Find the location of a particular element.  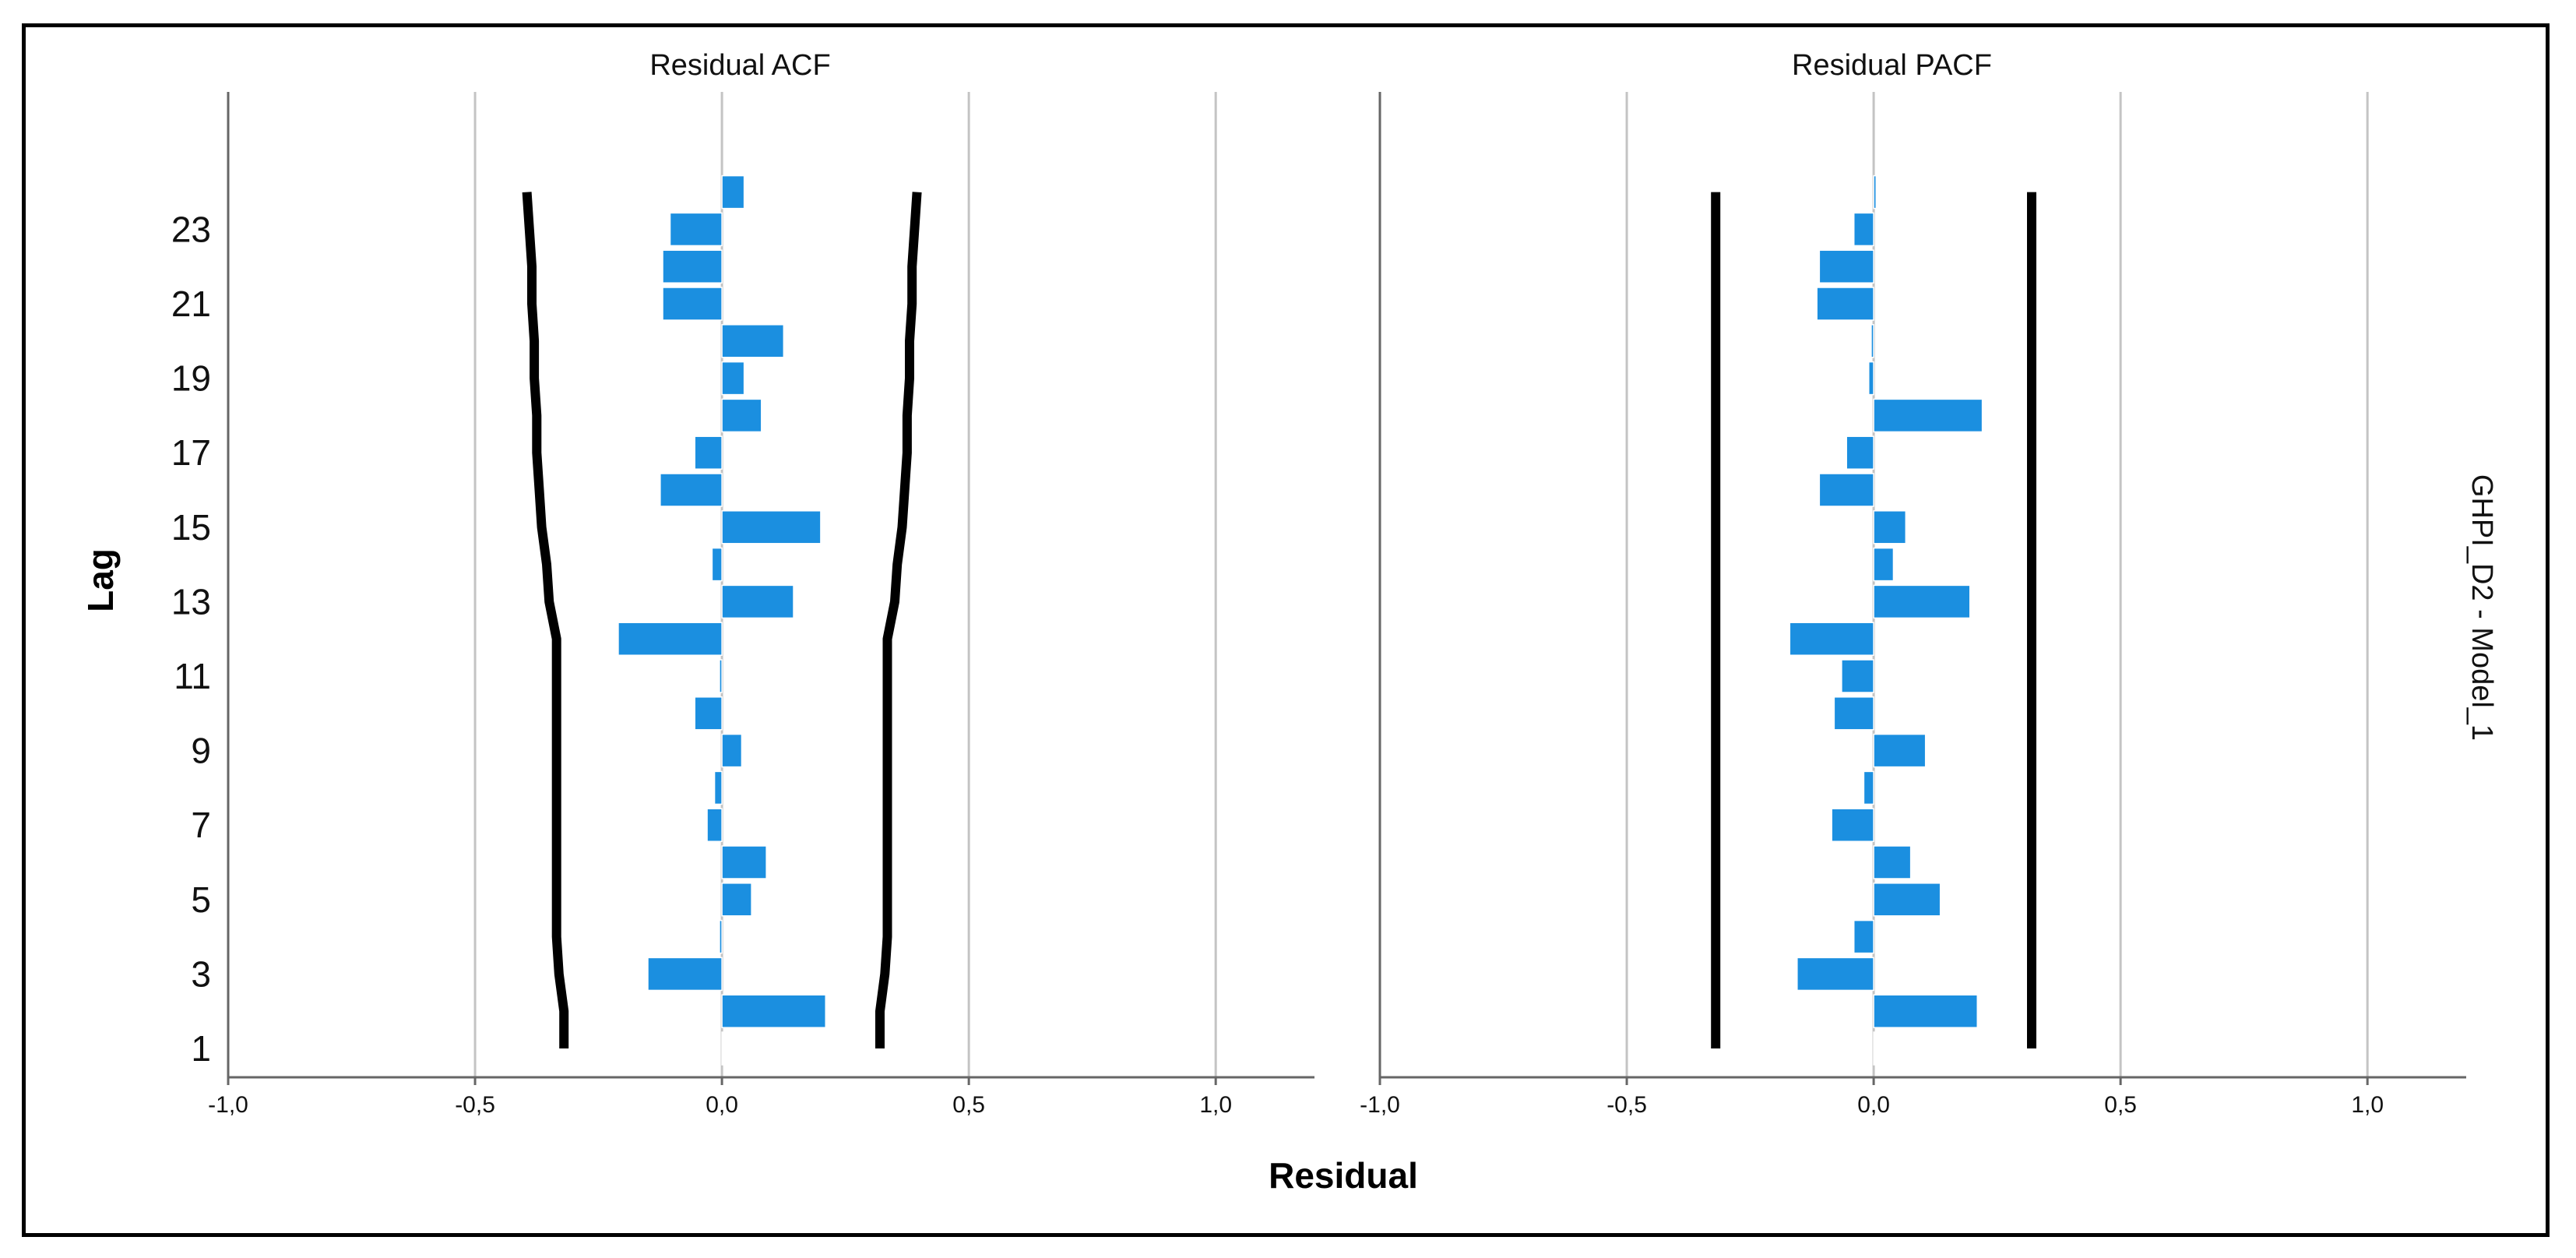

x-axis-title: Residual is located at coordinates (1343, 1175).